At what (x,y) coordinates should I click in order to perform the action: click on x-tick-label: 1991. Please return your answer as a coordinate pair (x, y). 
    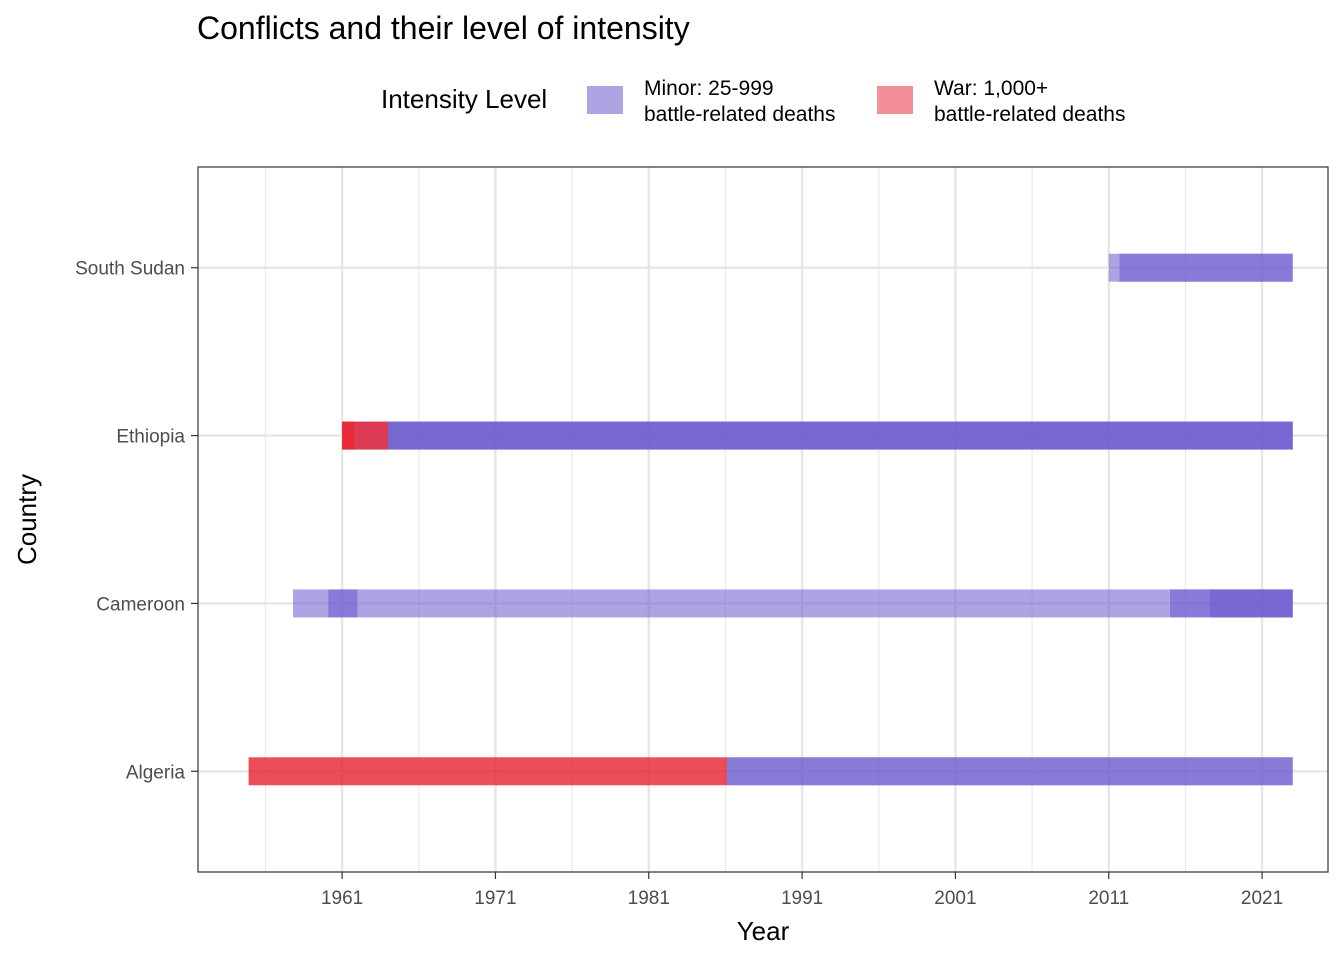
    Looking at the image, I should click on (802, 898).